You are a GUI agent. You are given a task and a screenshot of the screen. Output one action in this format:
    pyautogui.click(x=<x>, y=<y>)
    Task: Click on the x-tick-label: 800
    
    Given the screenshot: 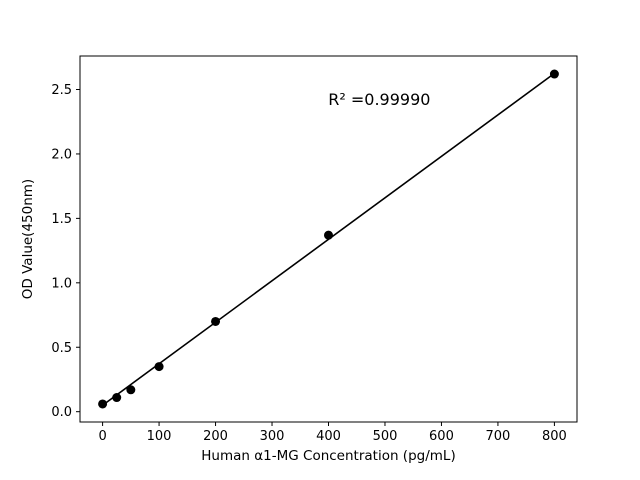 What is the action you would take?
    pyautogui.click(x=554, y=436)
    